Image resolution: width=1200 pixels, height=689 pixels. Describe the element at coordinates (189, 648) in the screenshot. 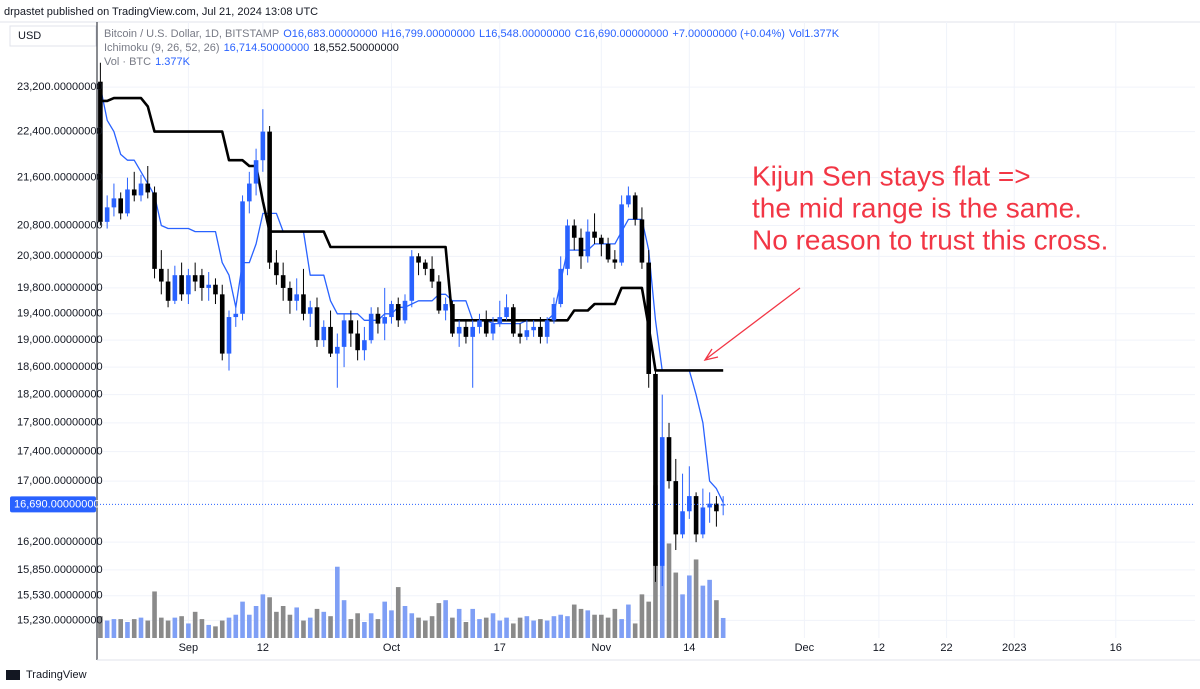

I see `x-tick-label: Sep` at that location.